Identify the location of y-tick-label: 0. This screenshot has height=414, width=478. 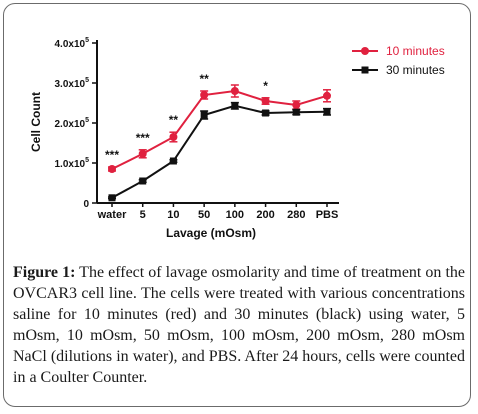
(86, 204).